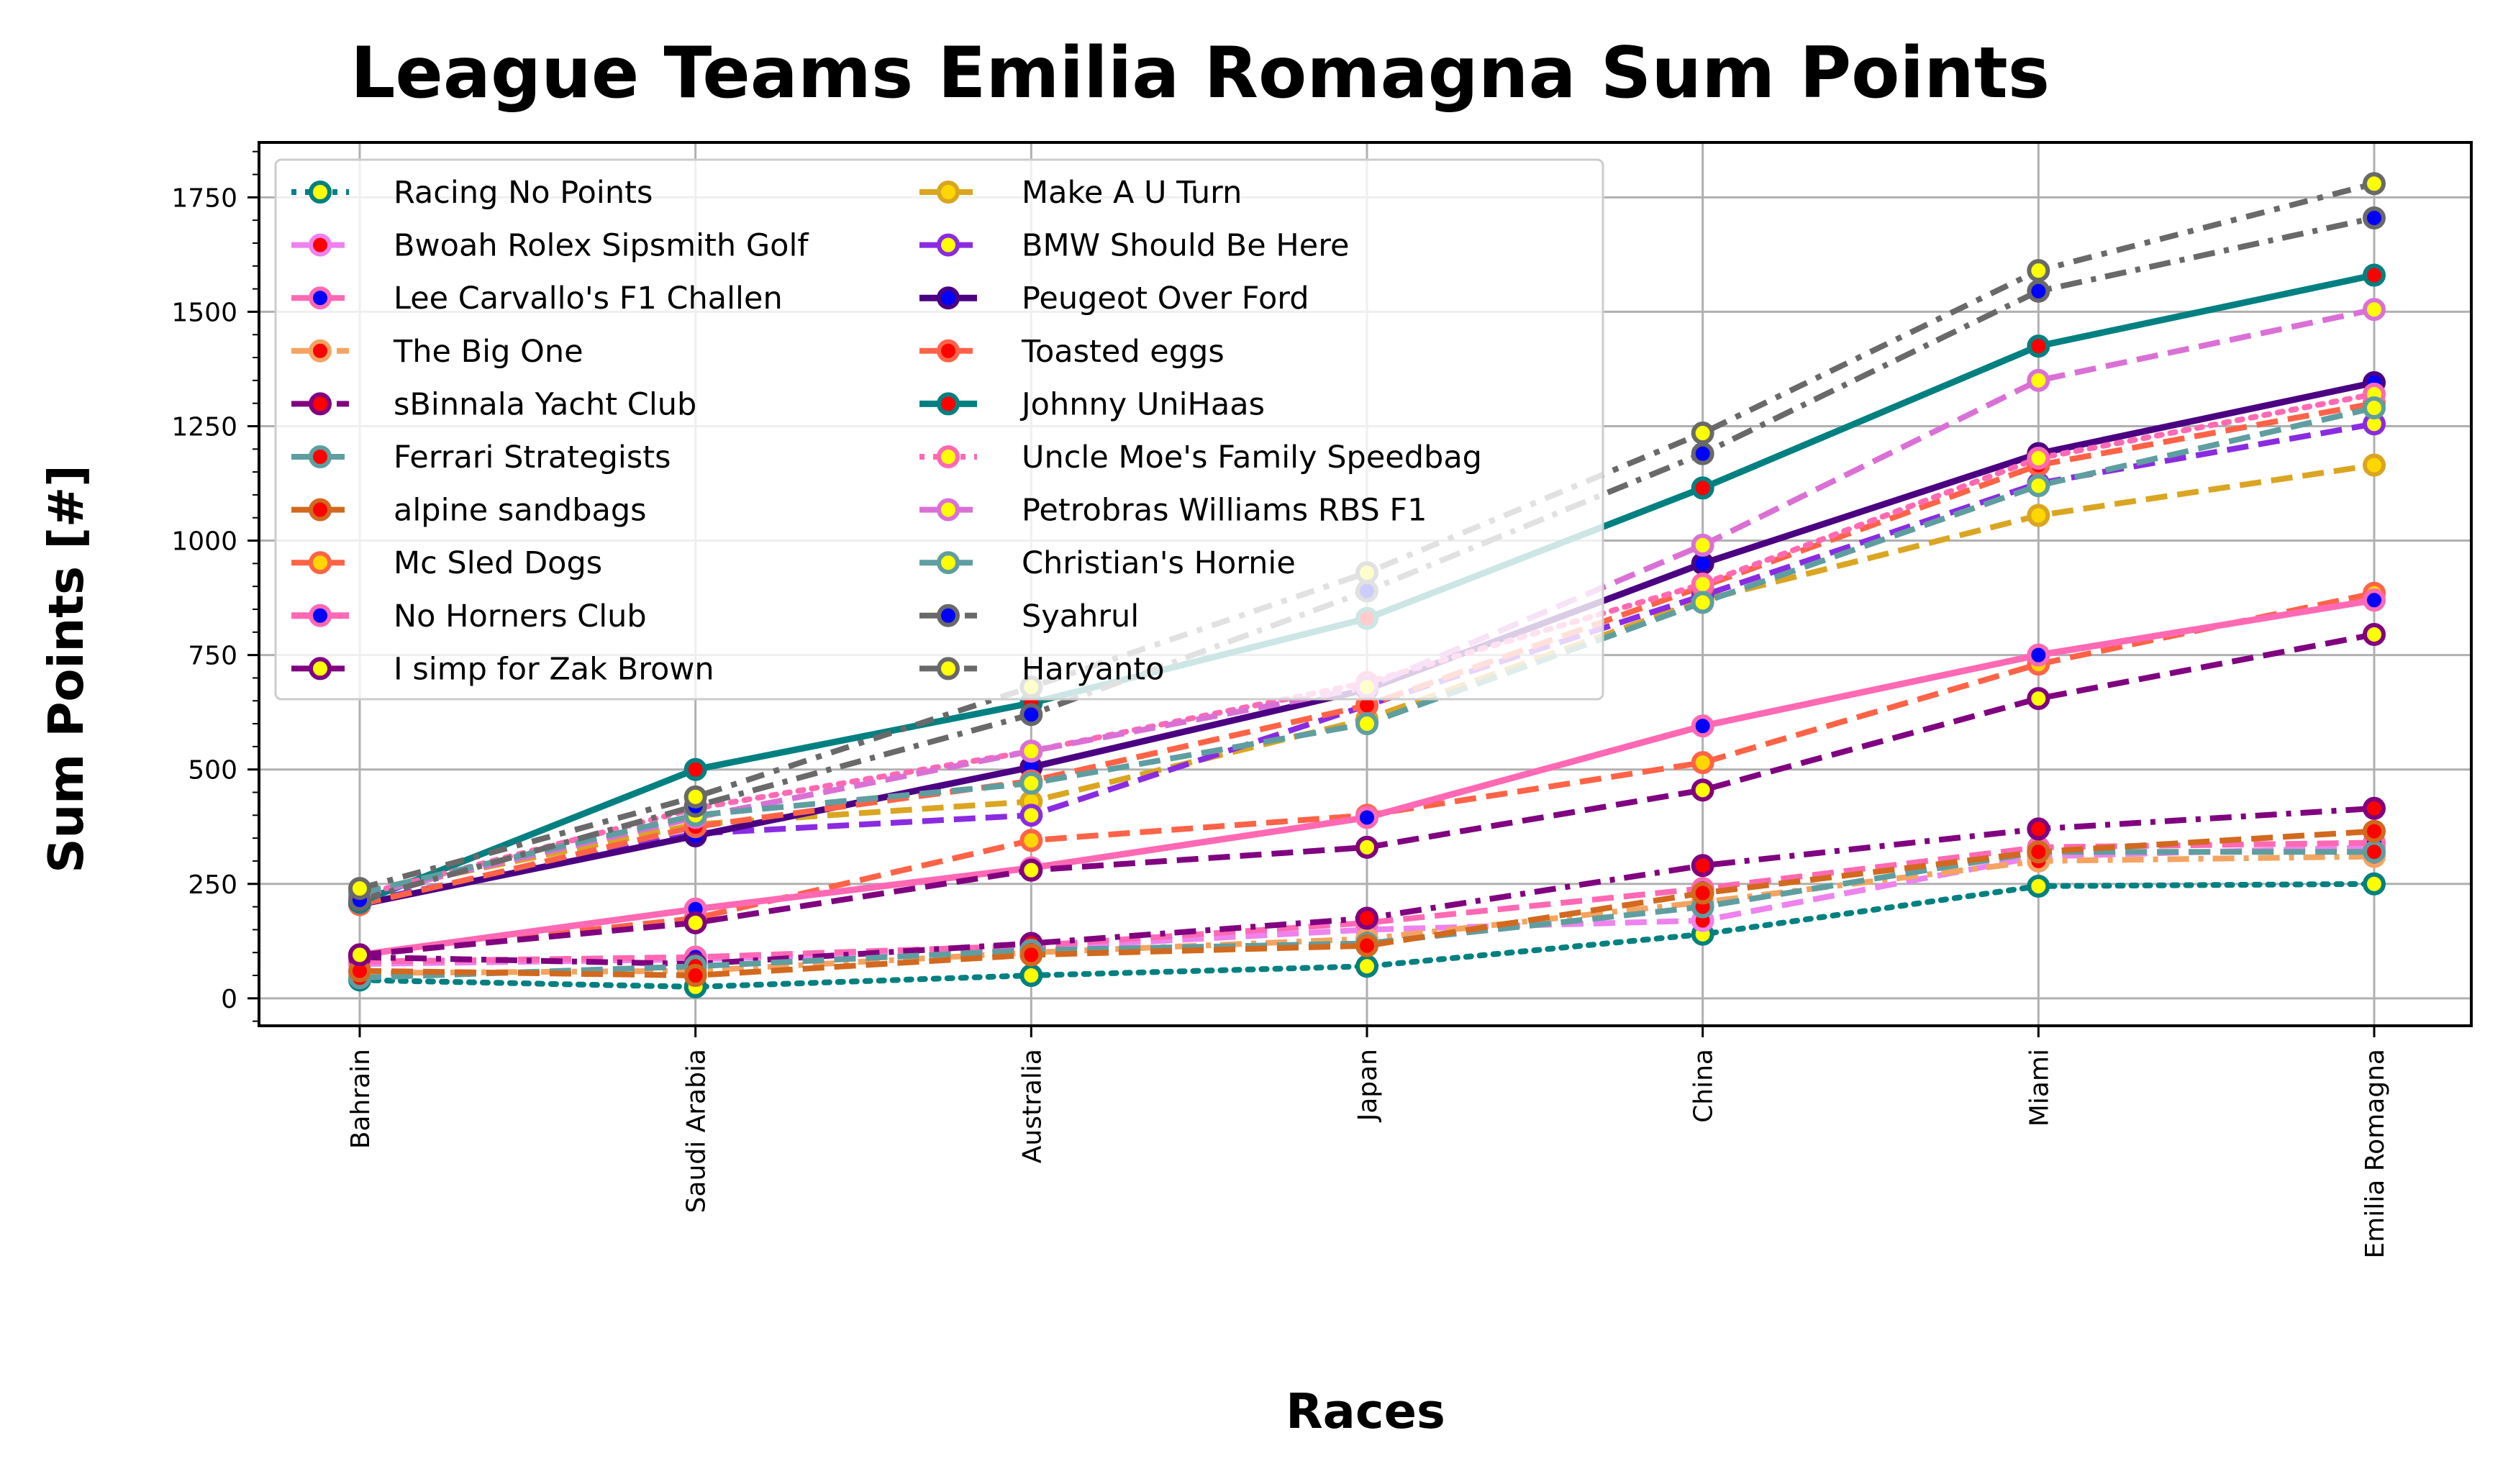 The height and width of the screenshot is (1484, 2508). Describe the element at coordinates (1142, 404) in the screenshot. I see `legend-entry-label: Johnny UniHaas` at that location.